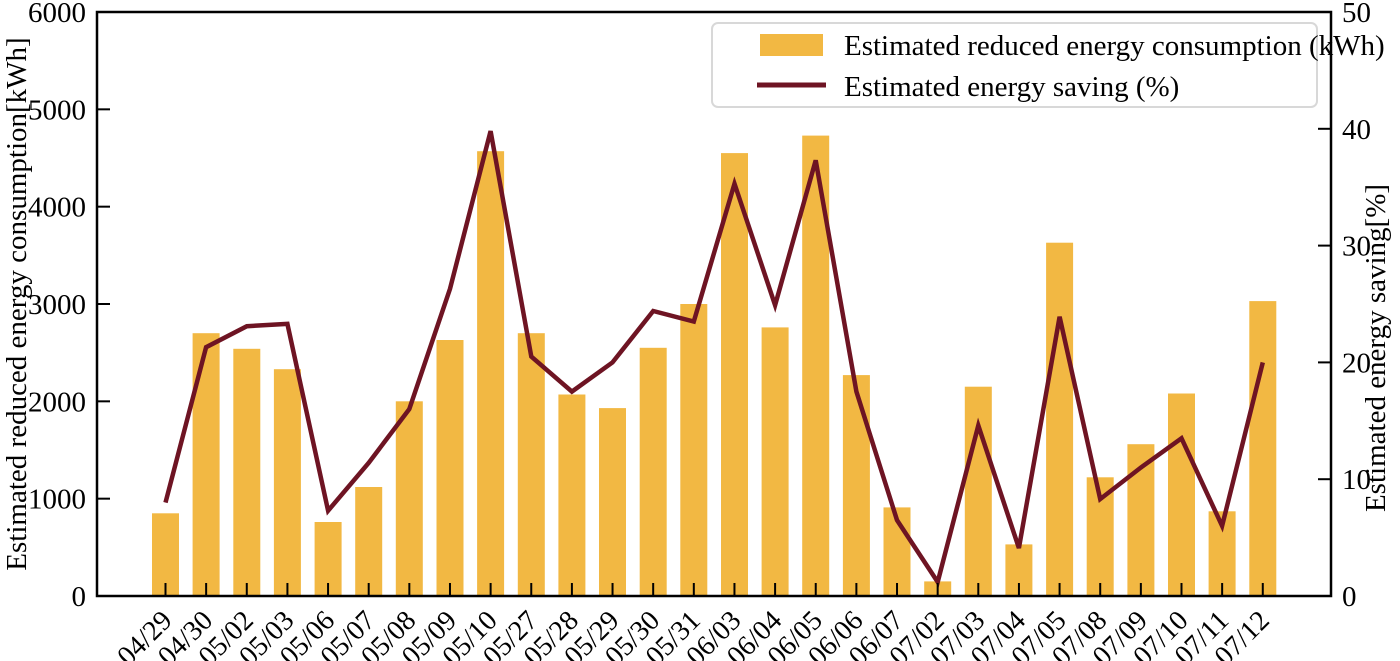 This screenshot has height=661, width=1400. I want to click on right-tick-label: 20, so click(1356, 363).